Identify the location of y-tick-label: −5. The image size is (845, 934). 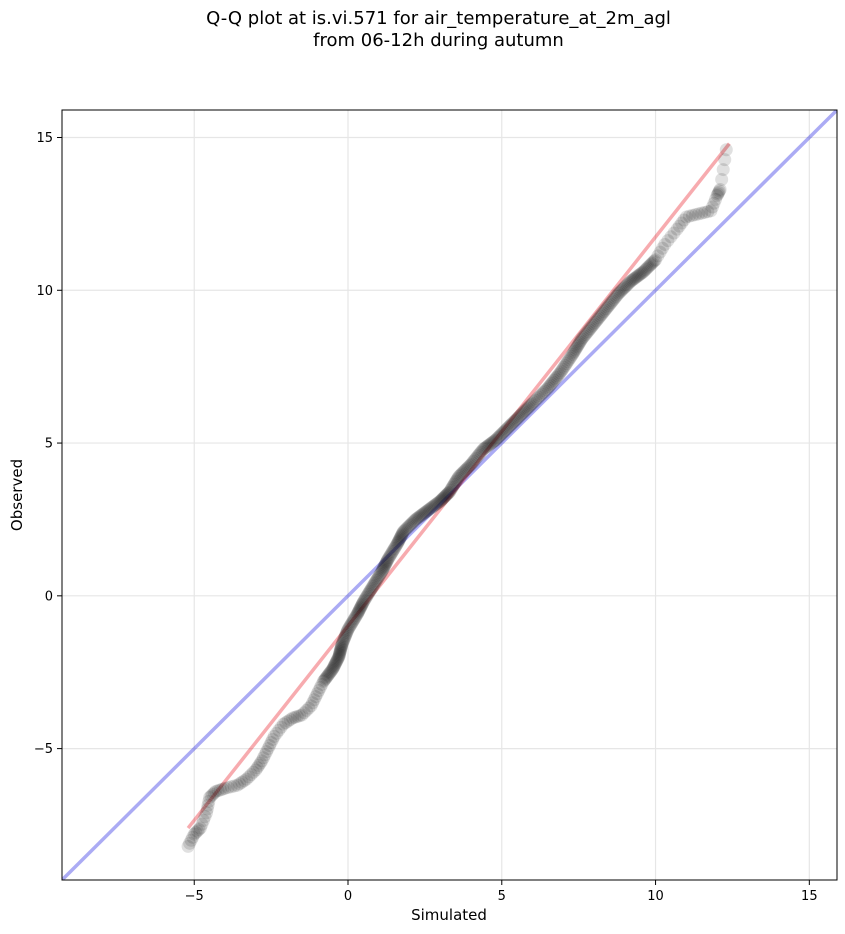
(43, 749).